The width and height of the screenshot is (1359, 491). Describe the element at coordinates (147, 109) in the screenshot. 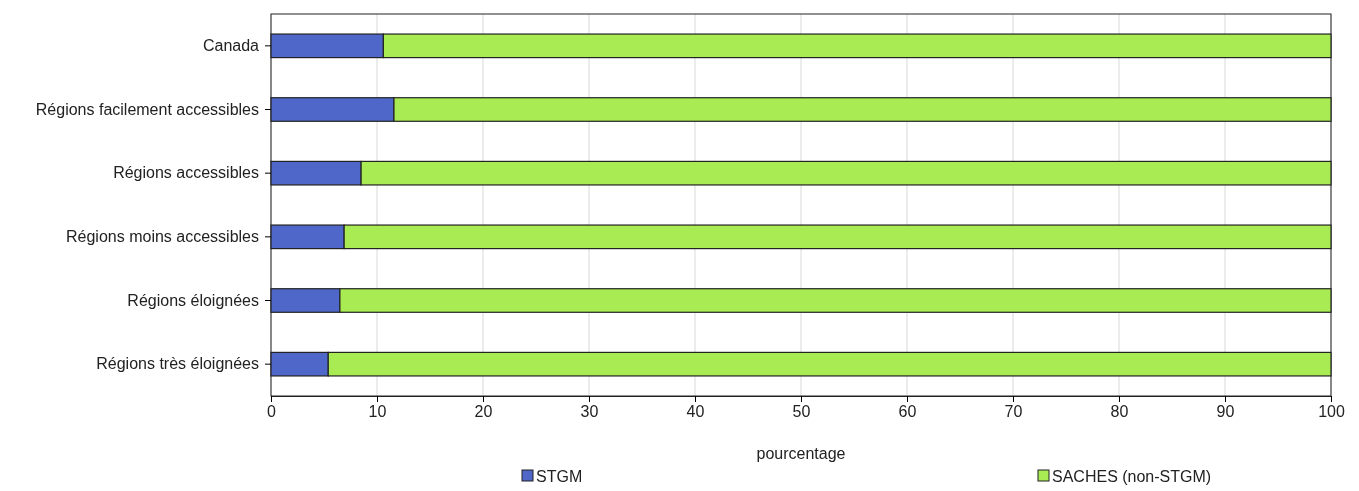

I see `y-tick-label: Régions facilement accessibles` at that location.